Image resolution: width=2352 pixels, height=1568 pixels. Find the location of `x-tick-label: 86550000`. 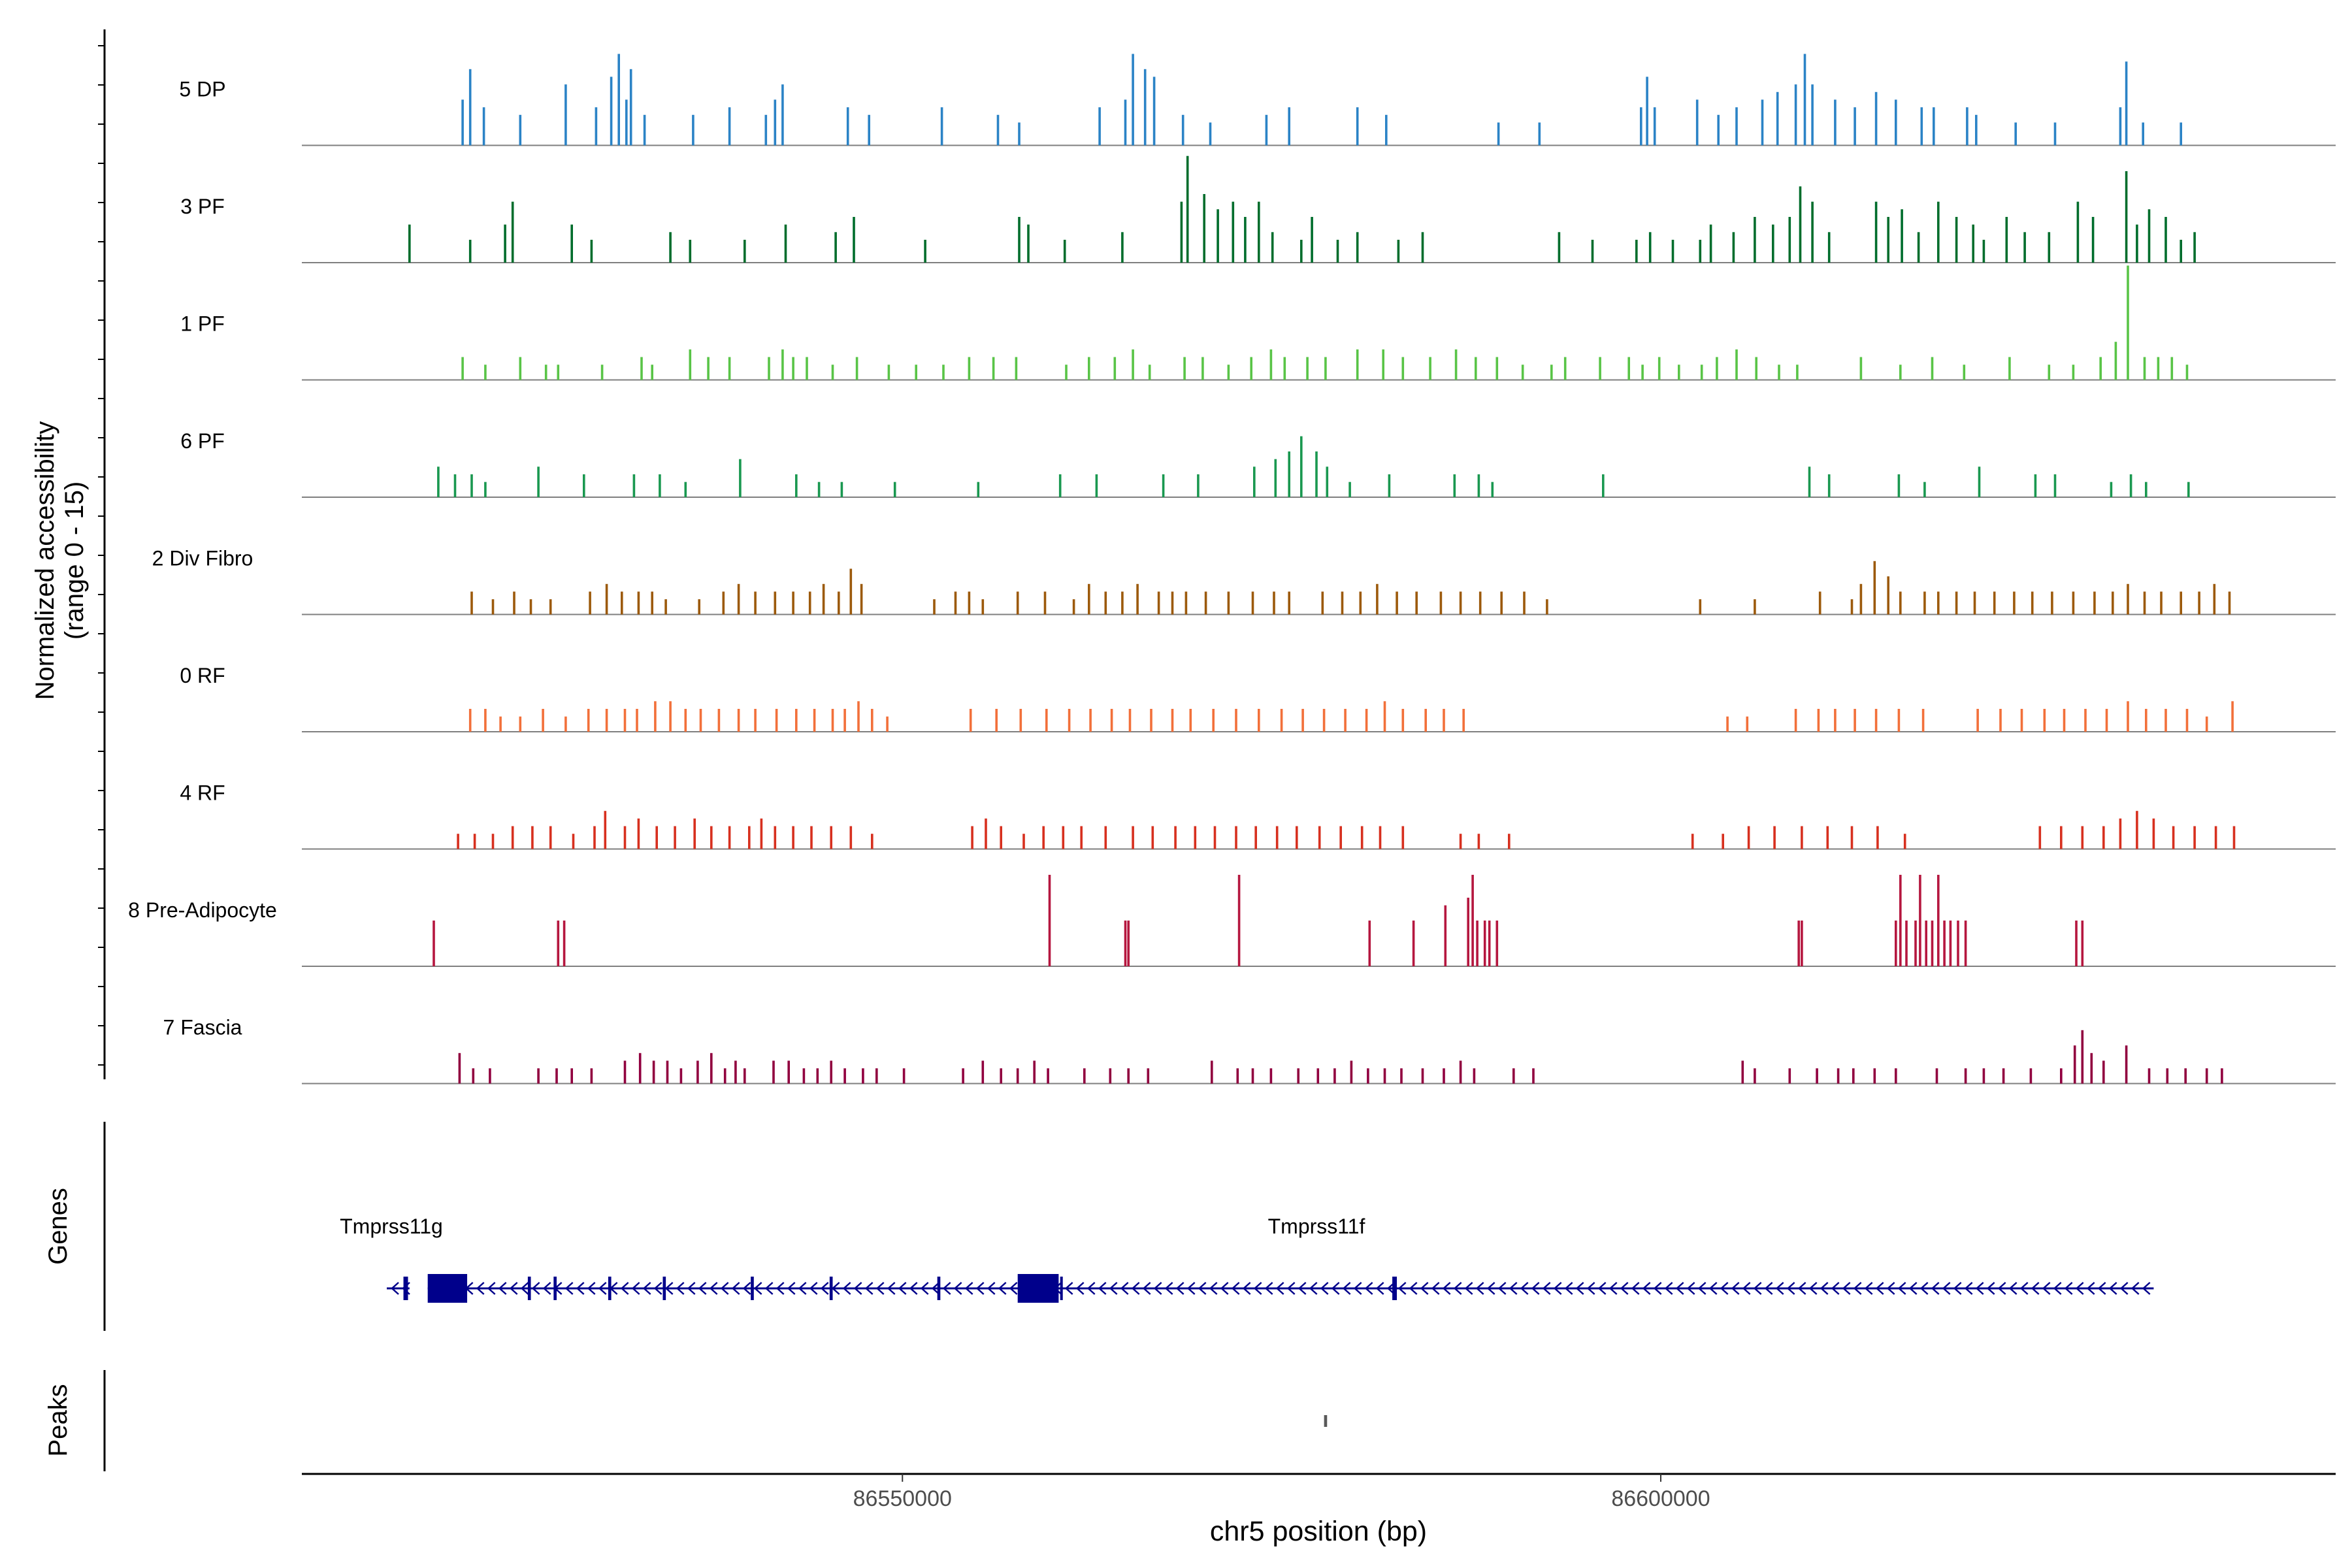

x-tick-label: 86550000 is located at coordinates (902, 1498).